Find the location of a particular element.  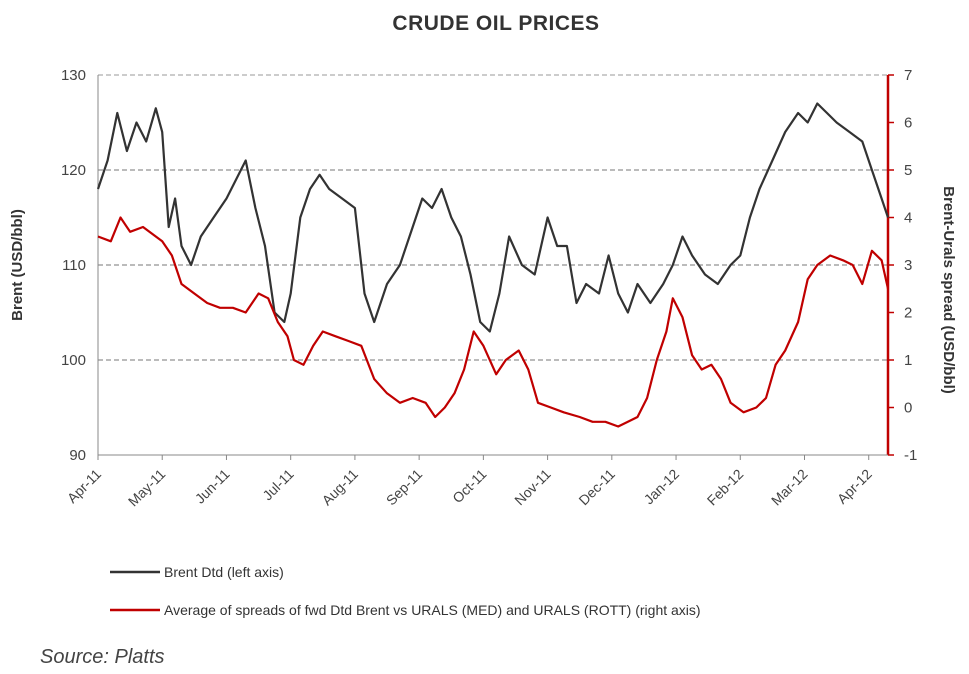

legend-label-brent: Brent Dtd (left axis) is located at coordinates (224, 572).